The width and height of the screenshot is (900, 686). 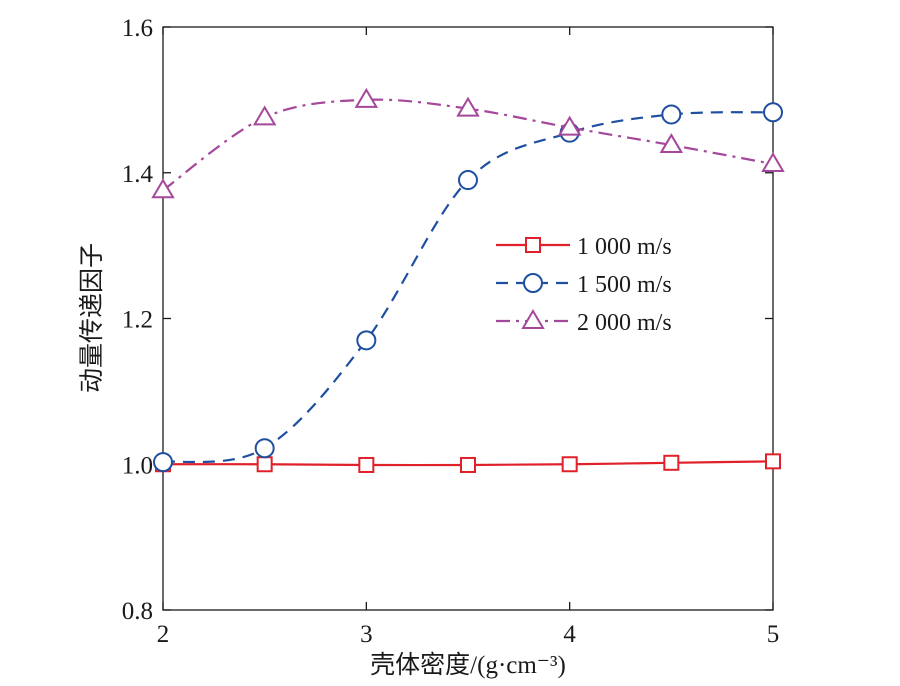 I want to click on legend-item-1000: 1 000 m/s, so click(x=584, y=247).